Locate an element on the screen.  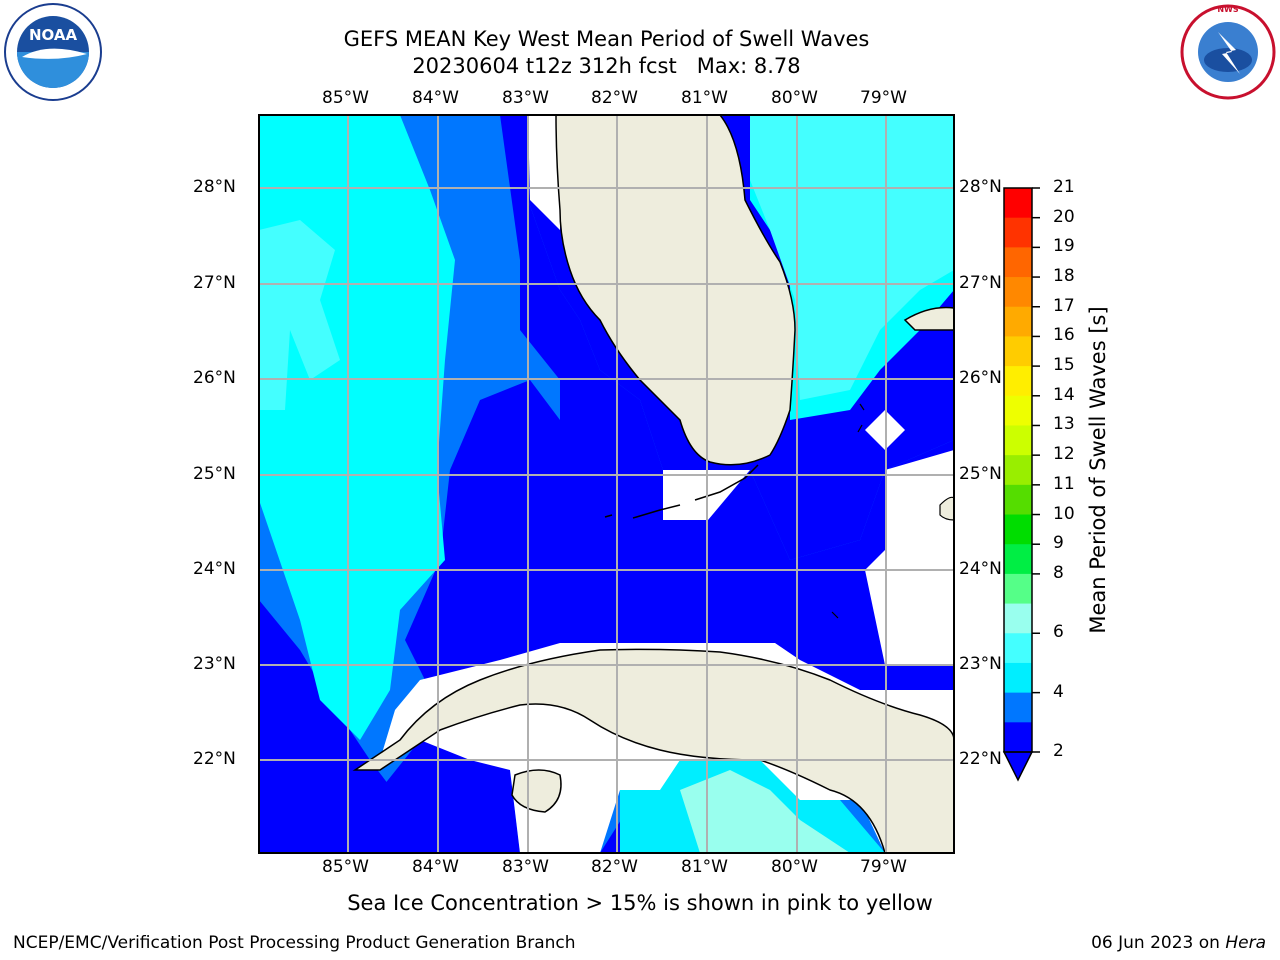
lon-label-85w-top: 85°W is located at coordinates (345, 98).